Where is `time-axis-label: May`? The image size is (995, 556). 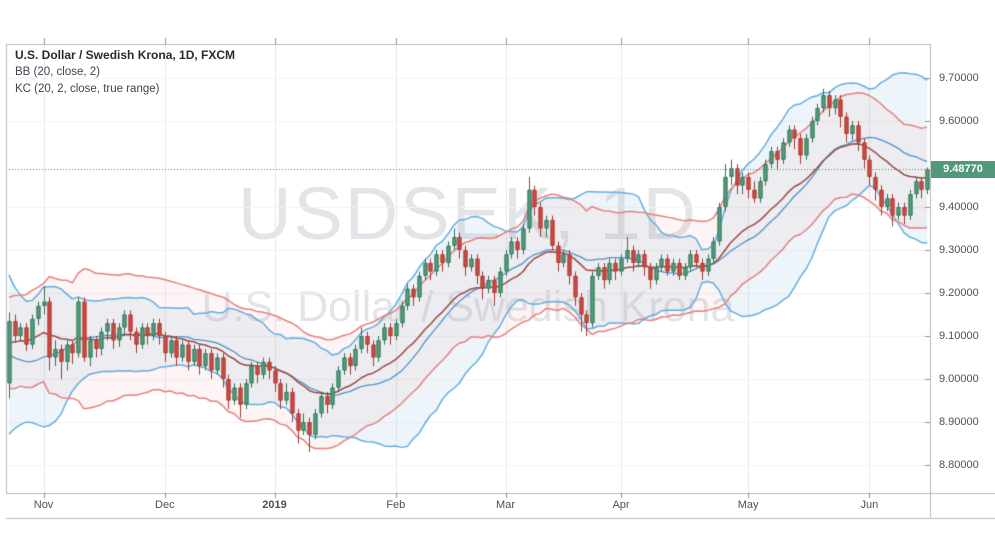
time-axis-label: May is located at coordinates (748, 505).